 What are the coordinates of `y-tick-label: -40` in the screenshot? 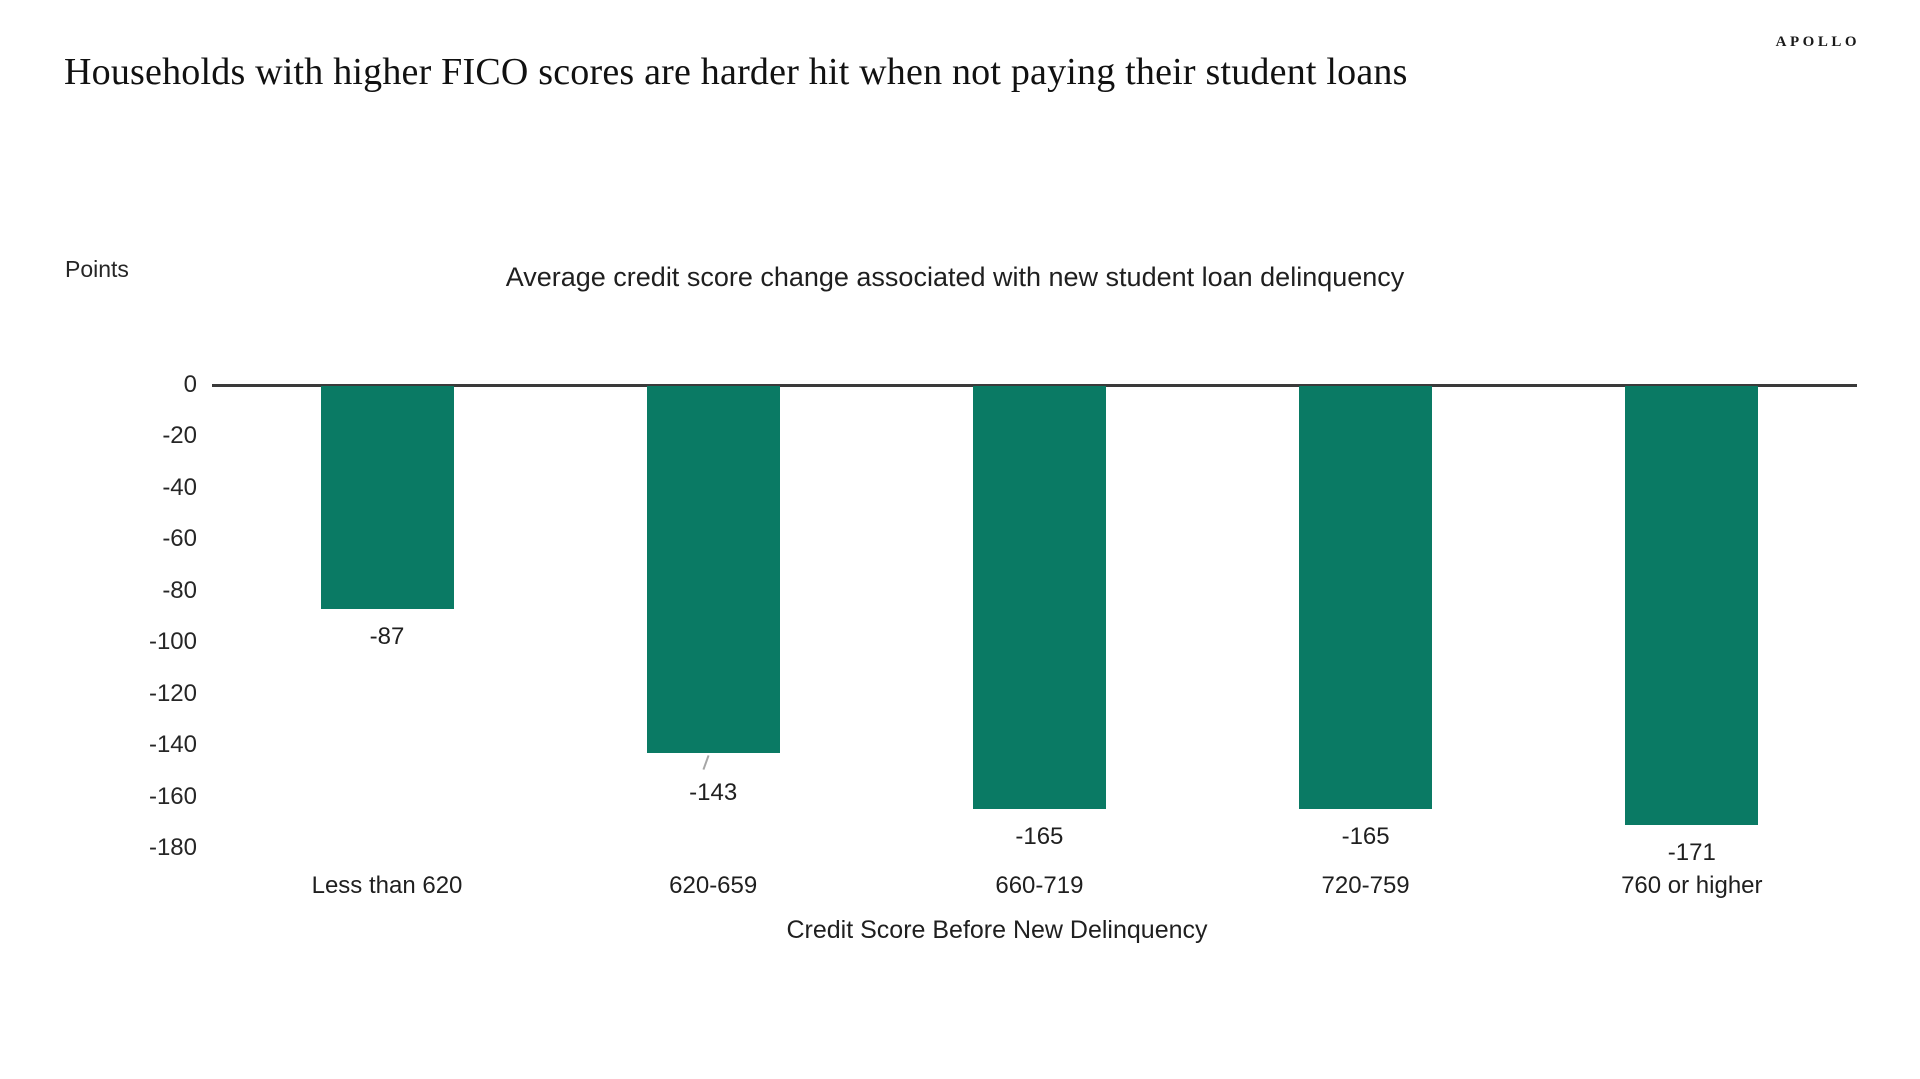 It's located at (179, 487).